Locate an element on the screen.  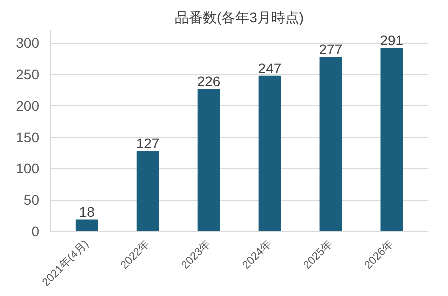
y-tick-label: 100 is located at coordinates (28, 168).